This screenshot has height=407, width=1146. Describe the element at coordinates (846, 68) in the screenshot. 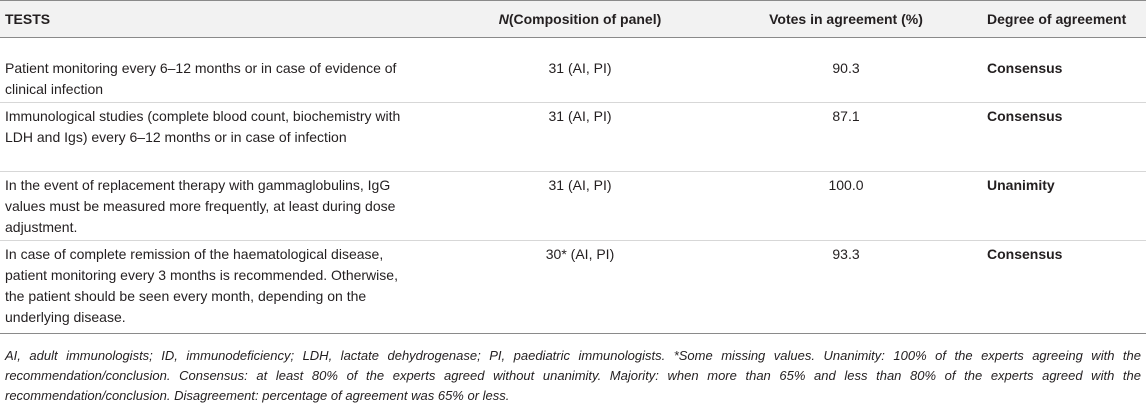

I see `row-1-votes: 90.3` at that location.